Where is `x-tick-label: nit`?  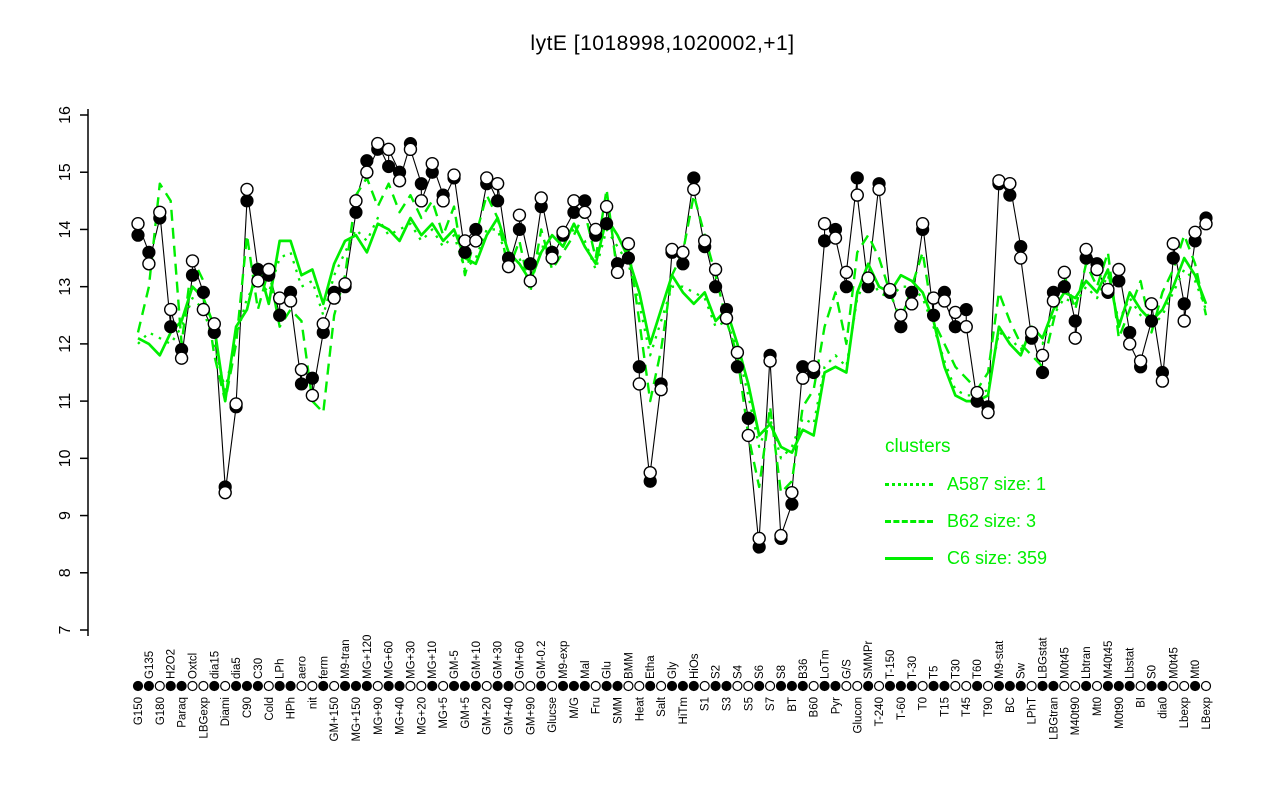
x-tick-label: nit is located at coordinates (313, 702).